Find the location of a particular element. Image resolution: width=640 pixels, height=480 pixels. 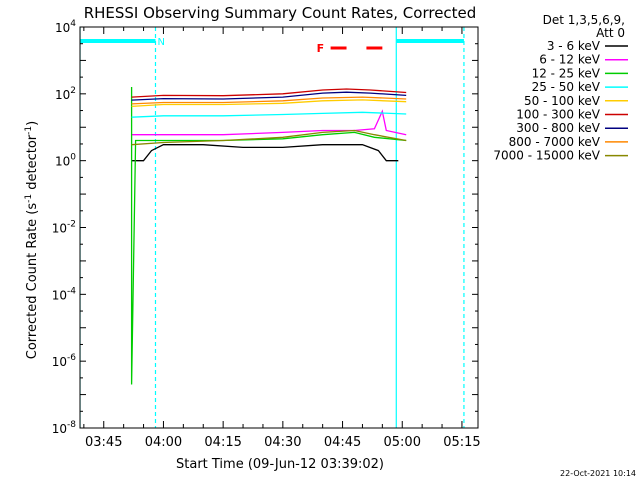

y-tick-label: 10⁻² is located at coordinates (64, 228).